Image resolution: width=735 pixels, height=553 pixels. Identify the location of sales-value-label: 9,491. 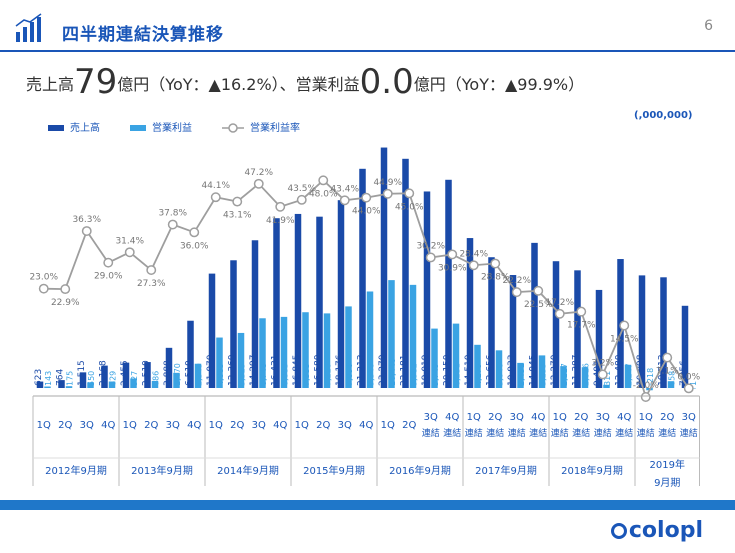
(598, 373).